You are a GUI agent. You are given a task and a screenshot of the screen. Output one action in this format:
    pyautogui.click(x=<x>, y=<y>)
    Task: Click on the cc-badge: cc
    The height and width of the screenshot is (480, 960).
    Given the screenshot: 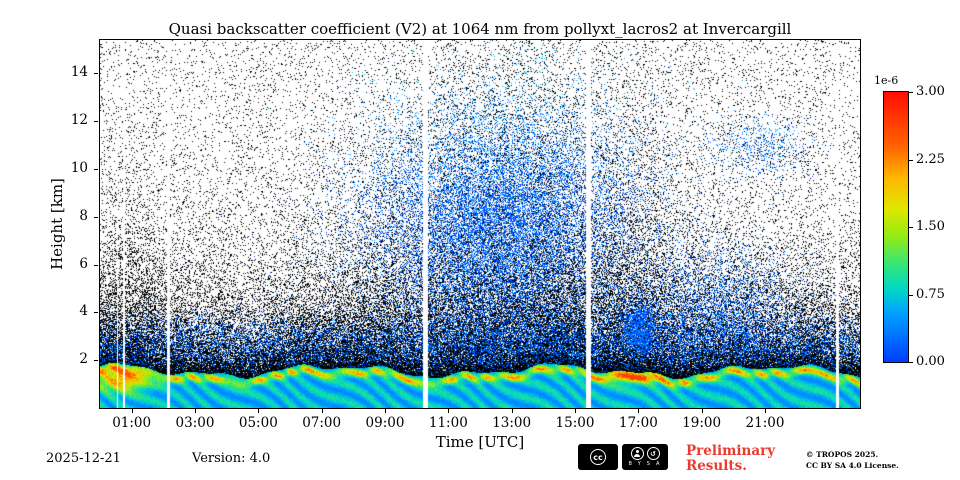 What is the action you would take?
    pyautogui.click(x=598, y=457)
    